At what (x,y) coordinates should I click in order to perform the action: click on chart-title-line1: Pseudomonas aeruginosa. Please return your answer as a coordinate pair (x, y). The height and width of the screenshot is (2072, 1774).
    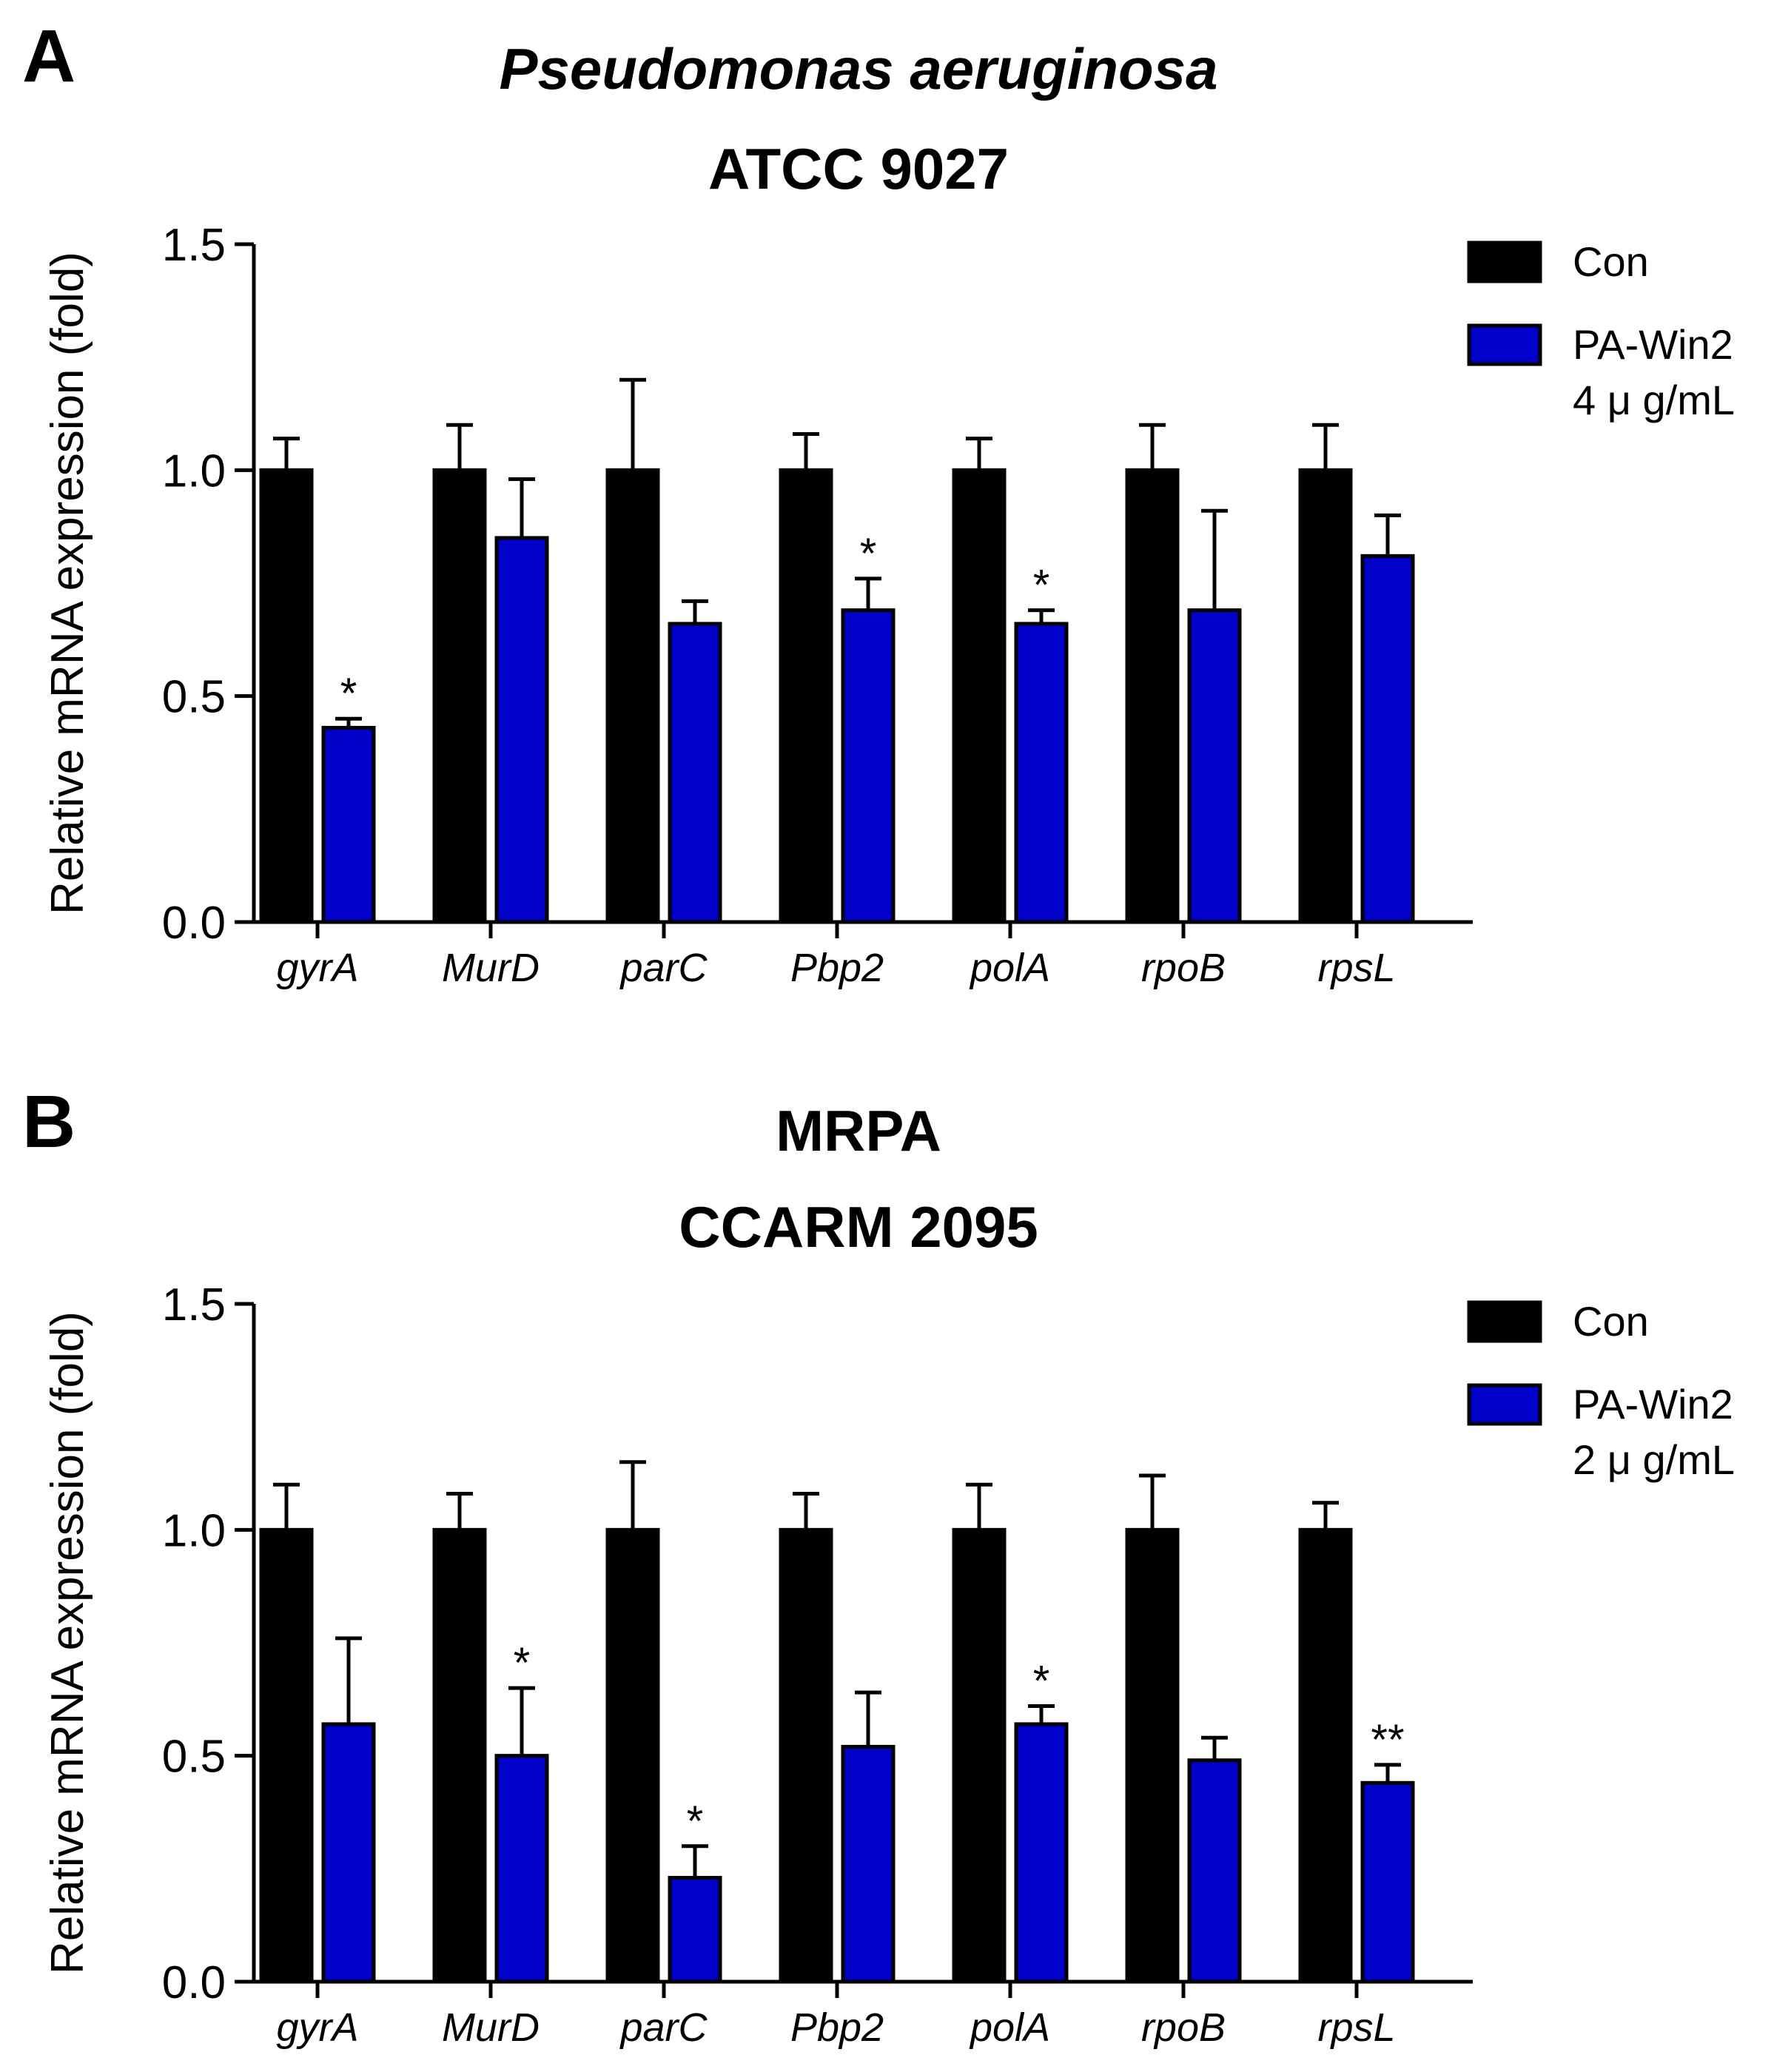
    Looking at the image, I should click on (859, 68).